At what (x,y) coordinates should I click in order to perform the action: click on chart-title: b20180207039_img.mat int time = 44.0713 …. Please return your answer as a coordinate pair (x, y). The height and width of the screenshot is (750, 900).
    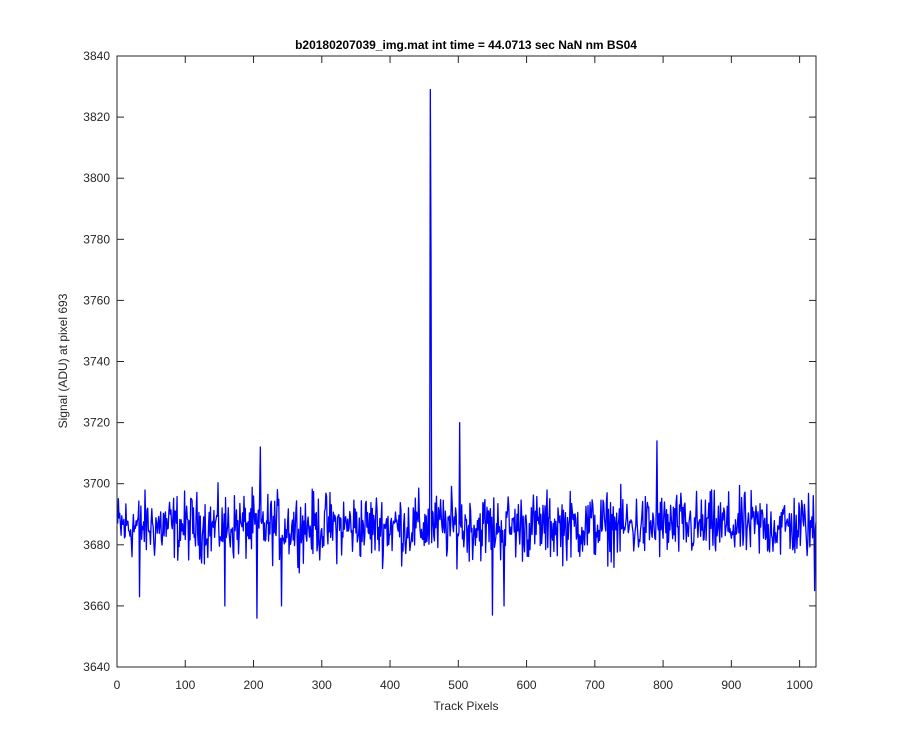
    Looking at the image, I should click on (466, 45).